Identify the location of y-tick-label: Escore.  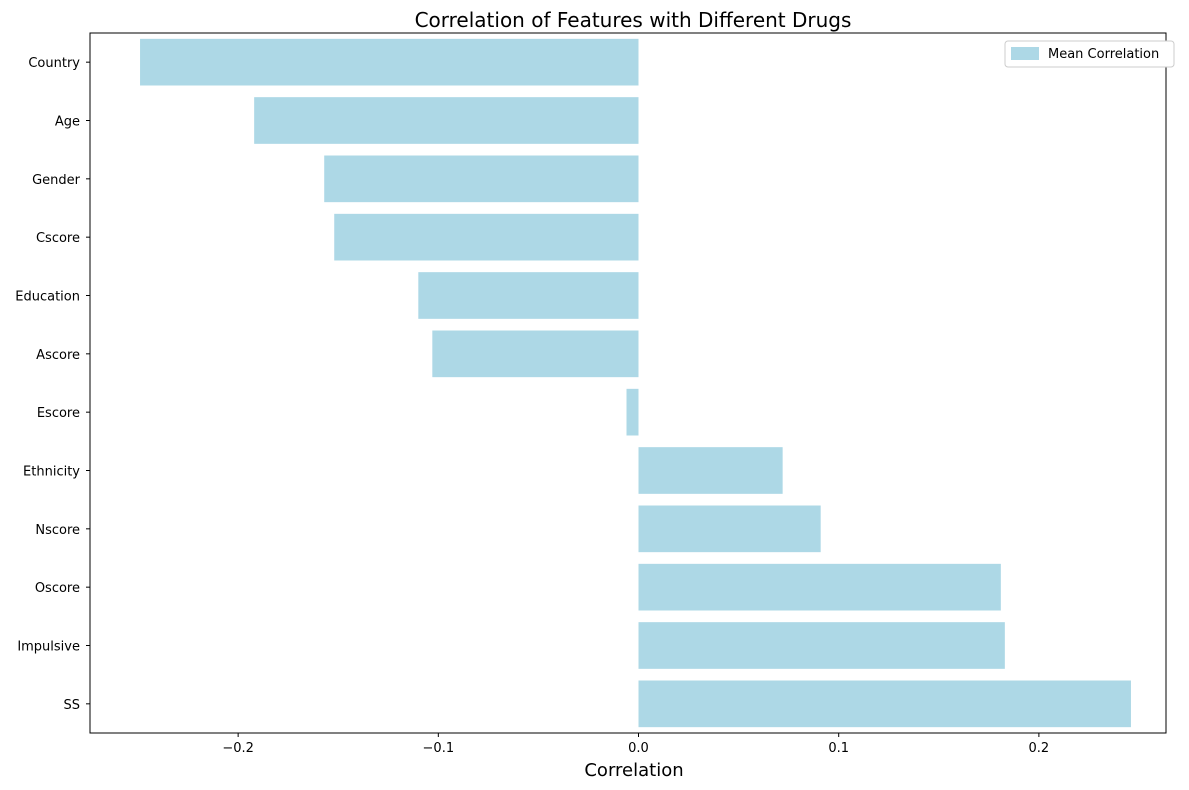
(58, 413).